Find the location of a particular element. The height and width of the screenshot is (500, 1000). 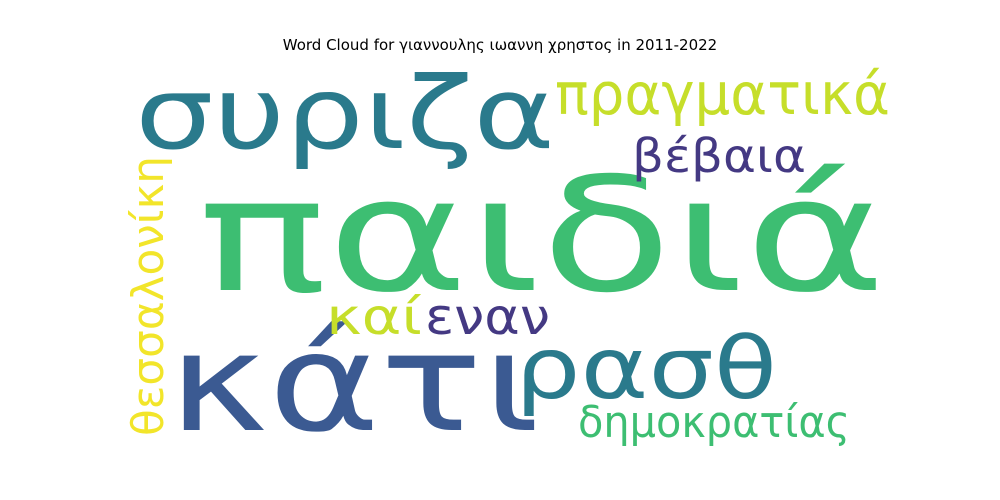

word-vevaia: βέβαια is located at coordinates (719, 156).